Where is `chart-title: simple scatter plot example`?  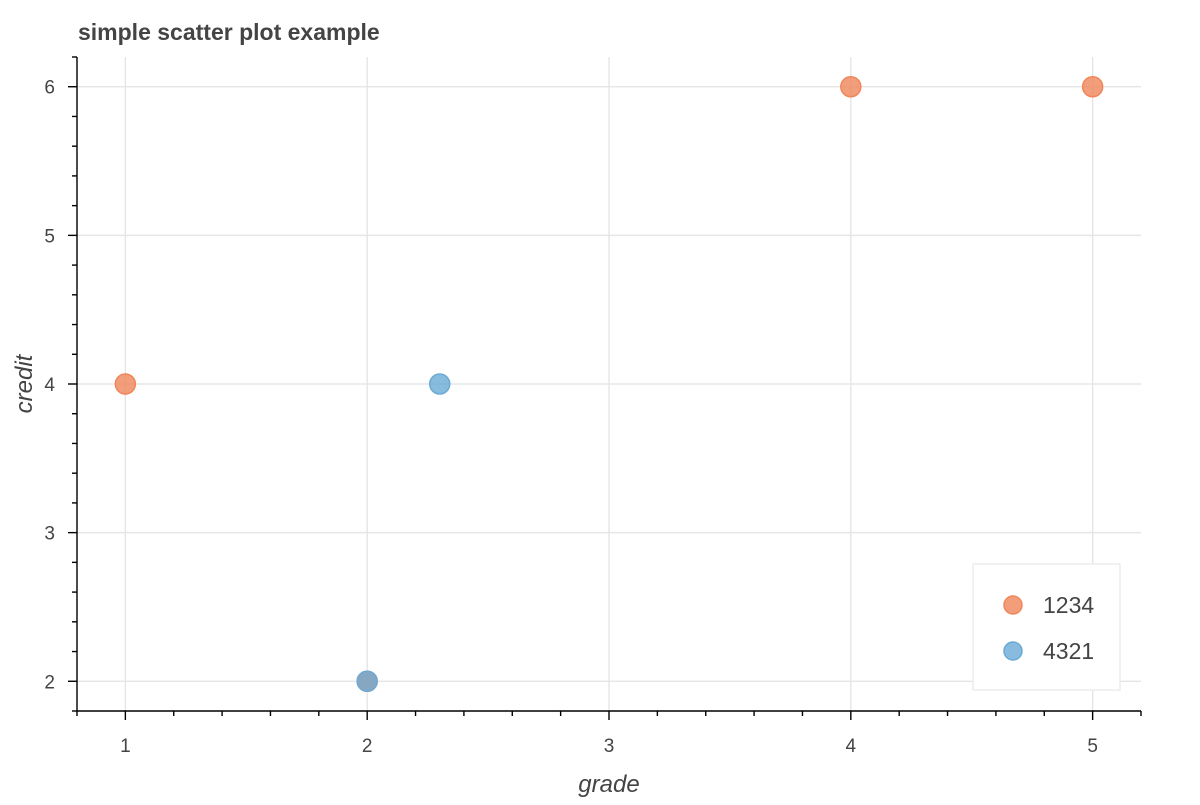
chart-title: simple scatter plot example is located at coordinates (229, 32).